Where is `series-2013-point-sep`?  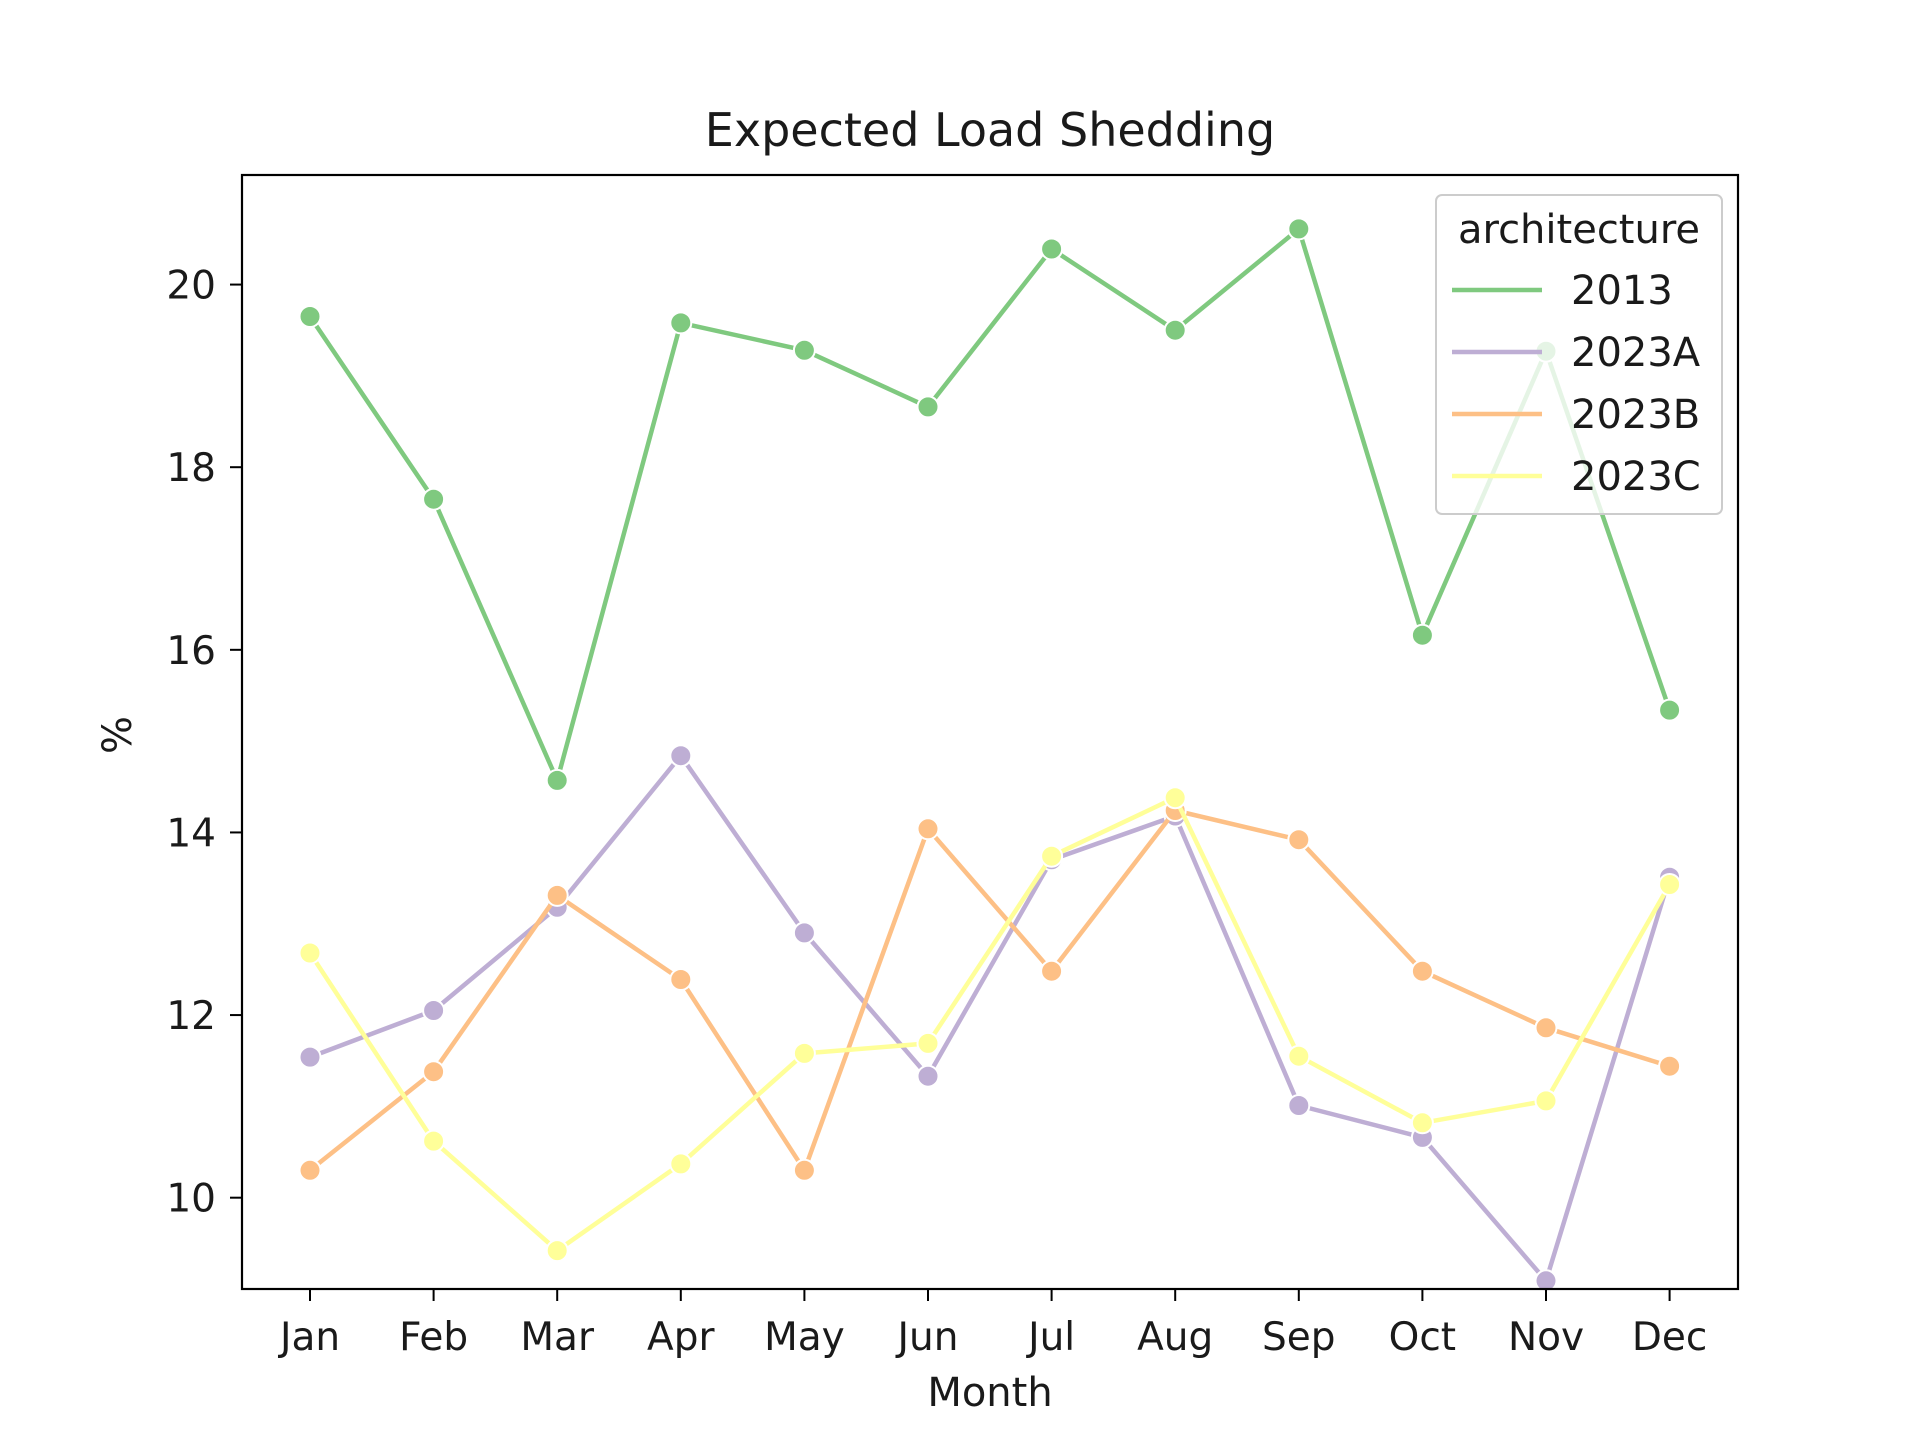
series-2013-point-sep is located at coordinates (1299, 229).